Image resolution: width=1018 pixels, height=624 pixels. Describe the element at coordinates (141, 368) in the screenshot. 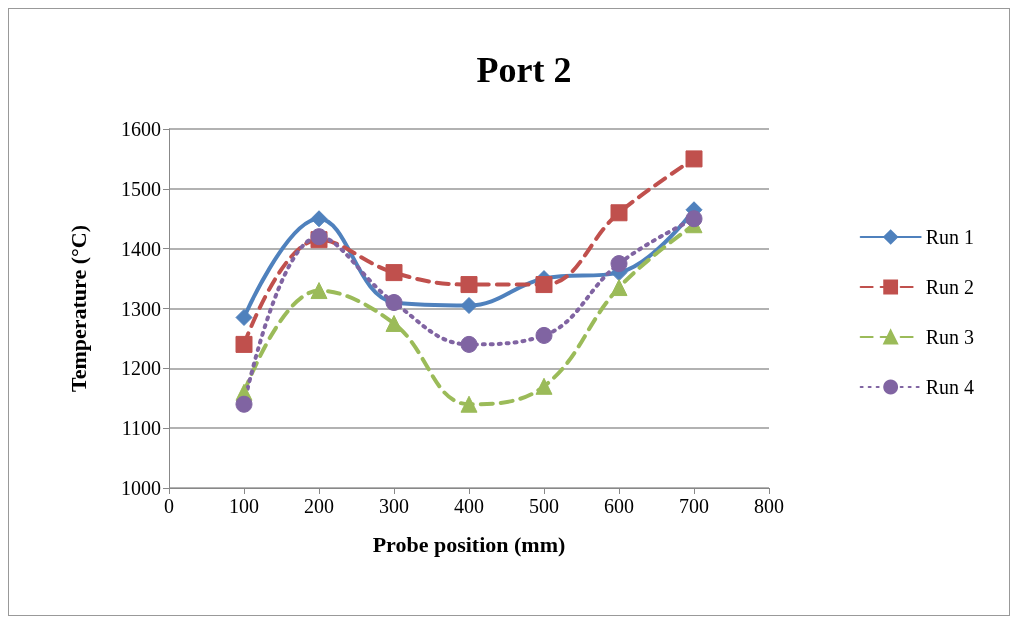

I see `y-tick-label: 1200` at that location.